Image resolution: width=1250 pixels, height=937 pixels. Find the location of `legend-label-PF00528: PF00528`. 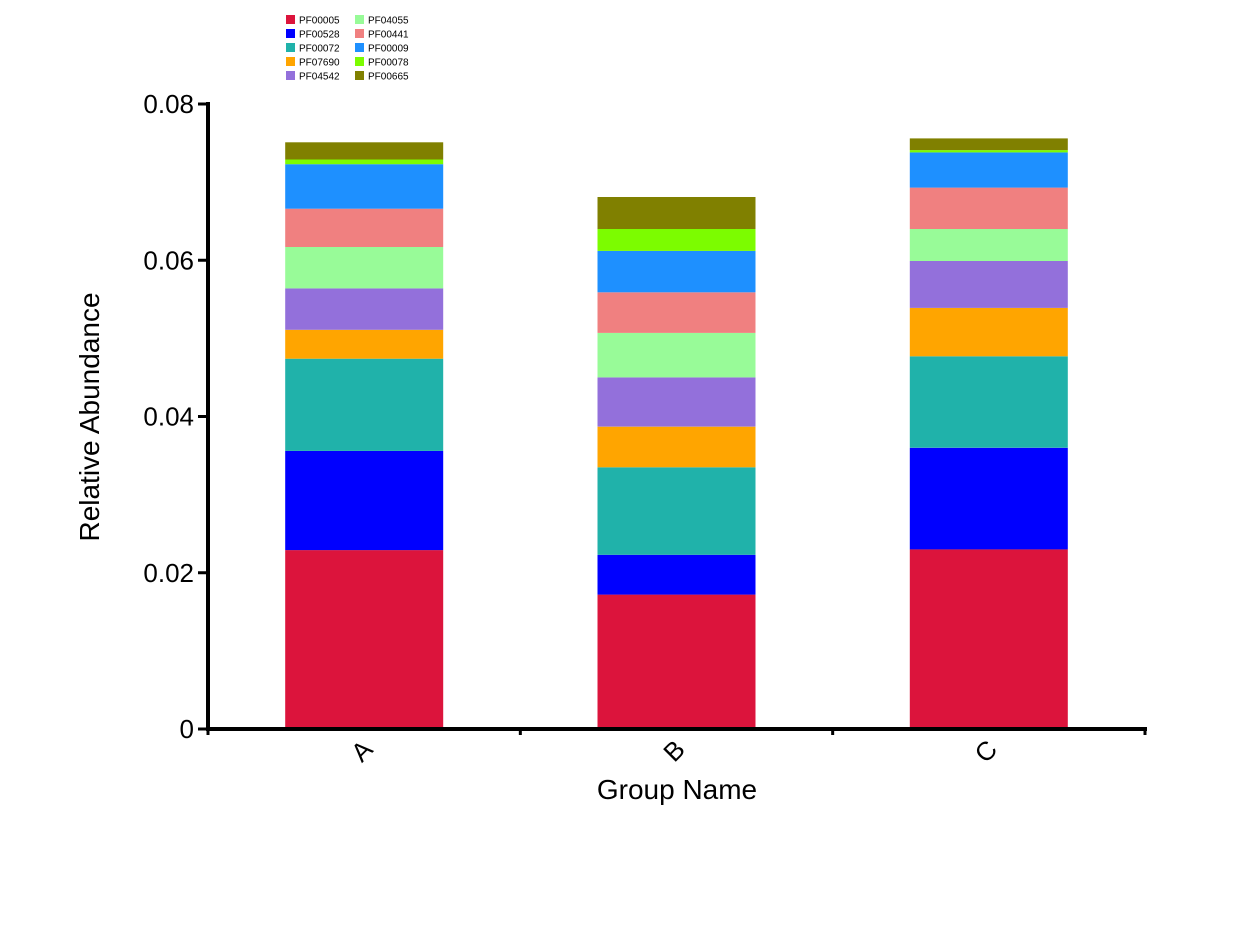

legend-label-PF00528: PF00528 is located at coordinates (319, 35).